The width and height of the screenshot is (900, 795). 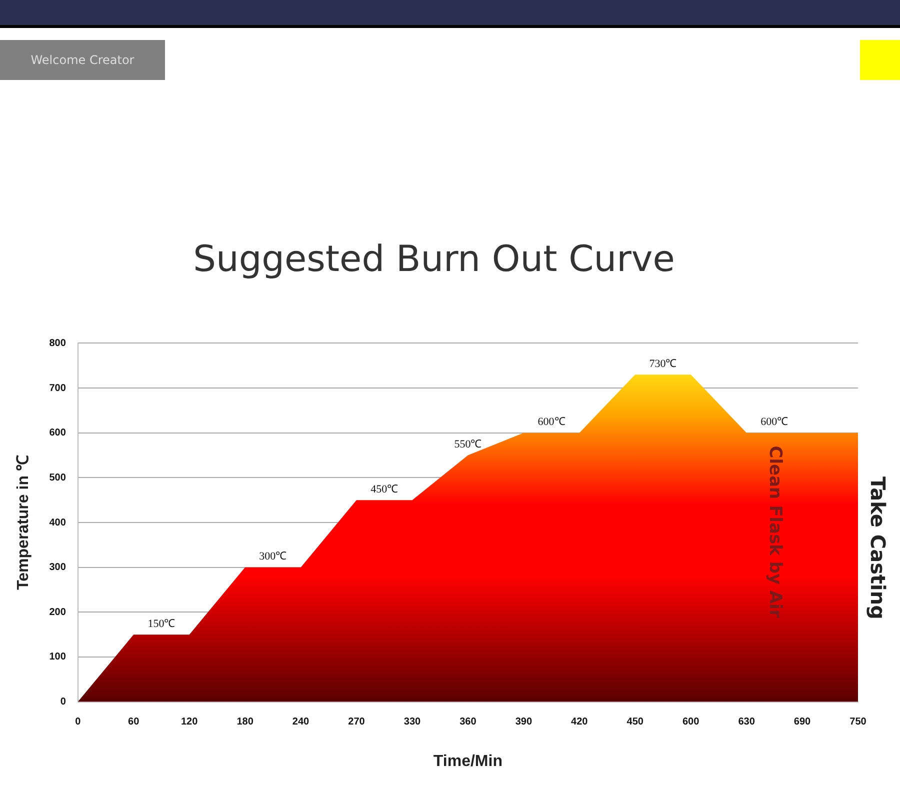 I want to click on y-tick-label: 600, so click(x=57, y=433).